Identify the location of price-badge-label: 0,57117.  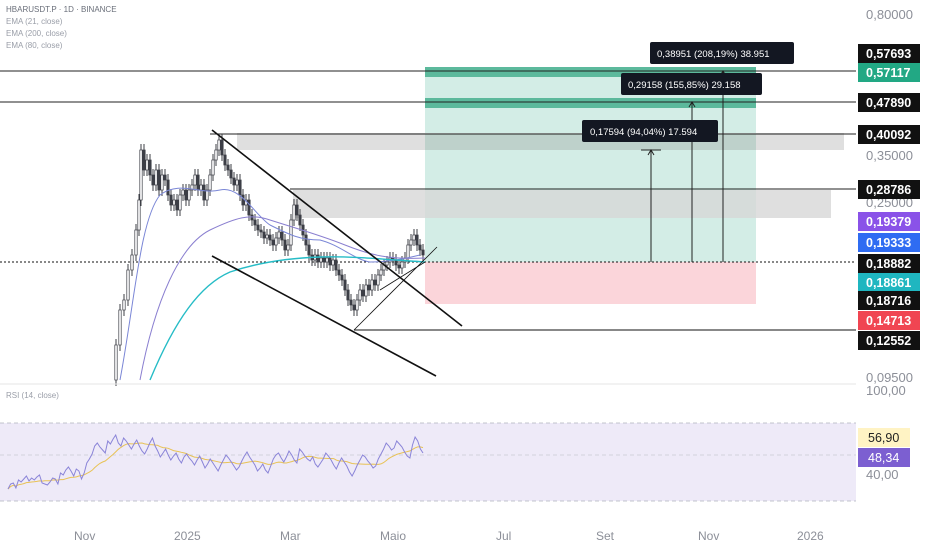
(888, 73).